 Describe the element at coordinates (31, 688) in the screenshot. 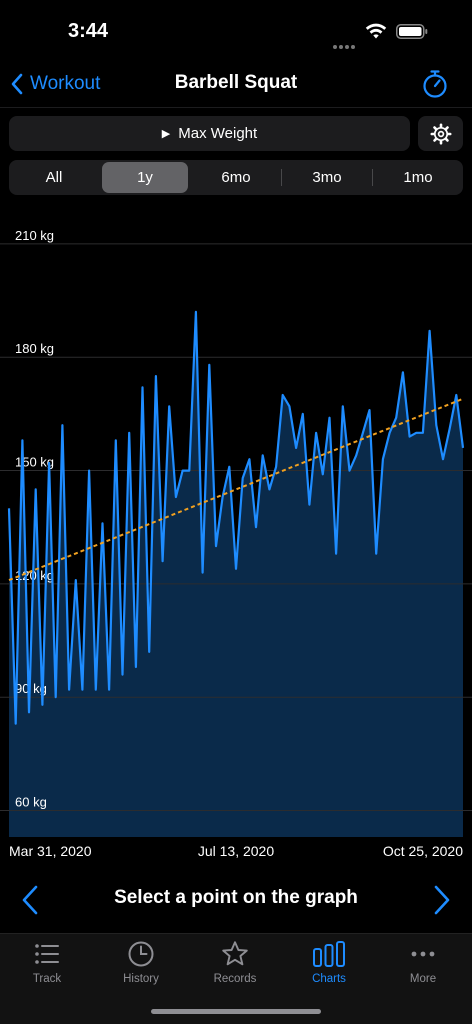

I see `y-tick-label: 90 kg` at that location.